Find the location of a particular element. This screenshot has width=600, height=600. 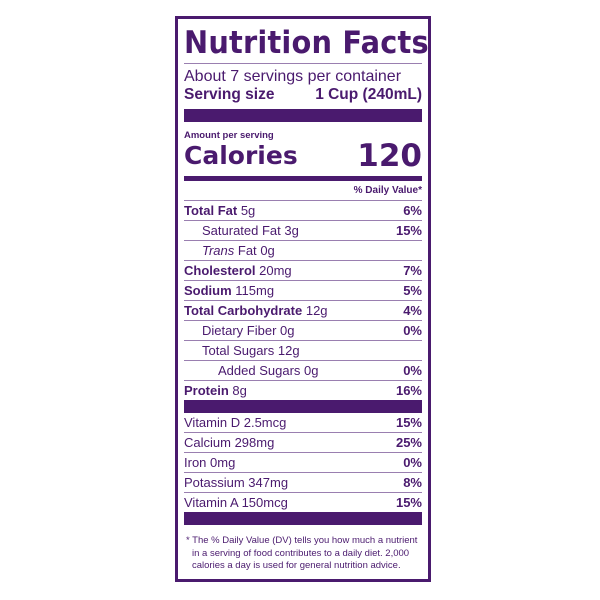

nutrient-row: Protein 8g 16% is located at coordinates (303, 390).